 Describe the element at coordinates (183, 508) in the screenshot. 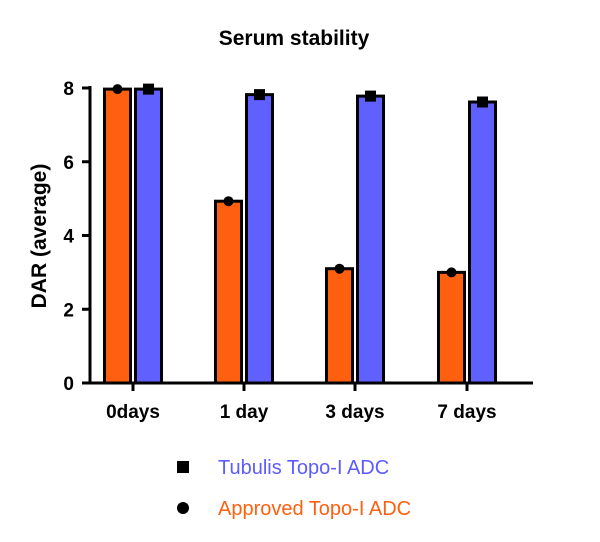

I see `legend-marker-circle` at that location.